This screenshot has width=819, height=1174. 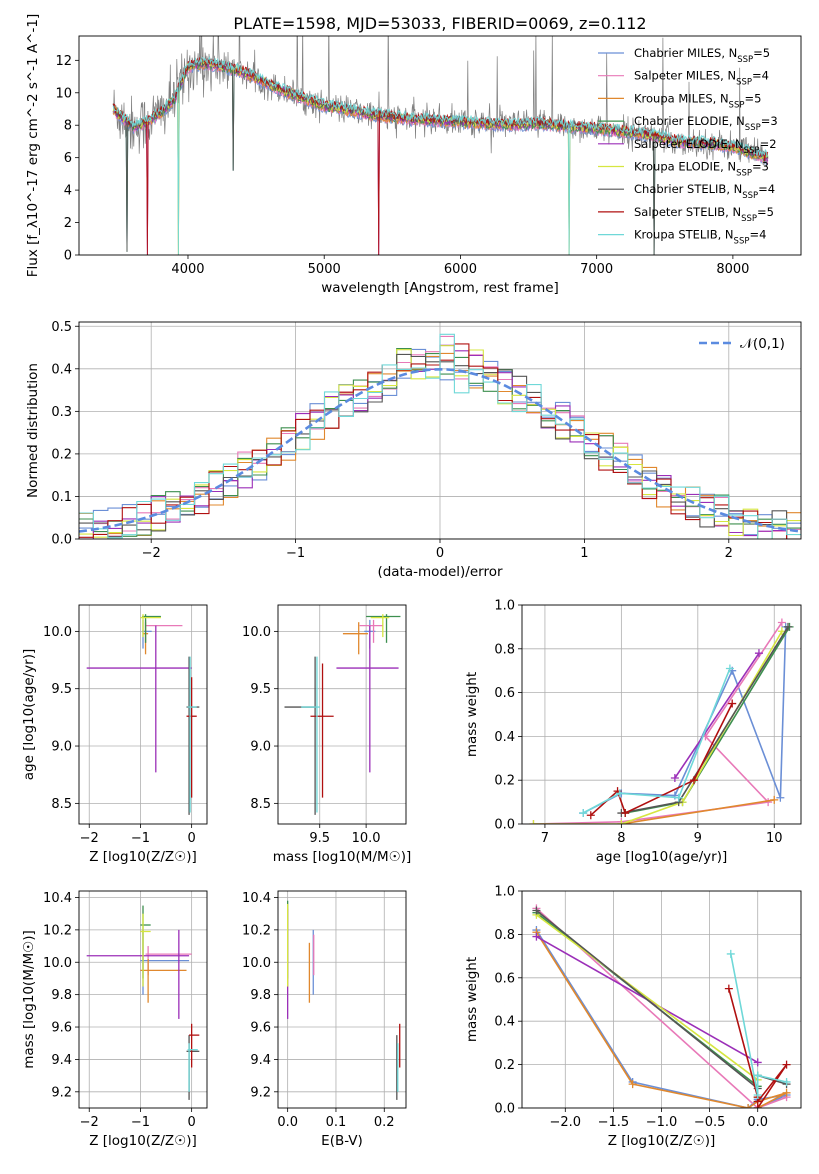 I want to click on x-tick-label: −1.0, so click(x=662, y=1122).